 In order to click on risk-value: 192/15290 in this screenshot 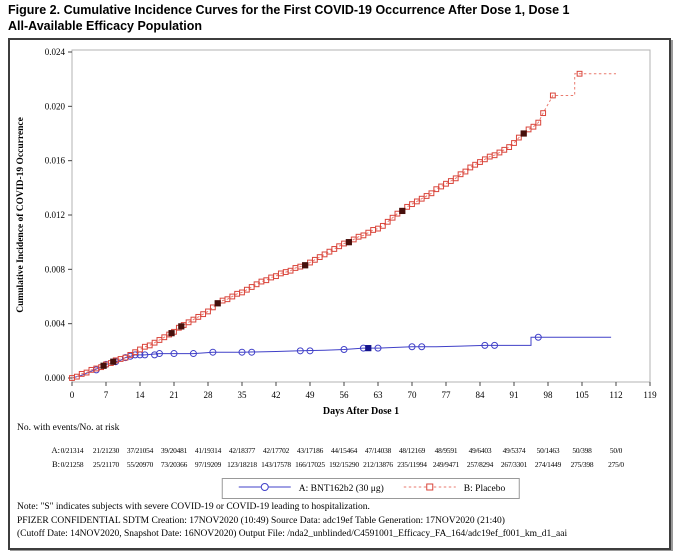, I will do `click(344, 464)`.